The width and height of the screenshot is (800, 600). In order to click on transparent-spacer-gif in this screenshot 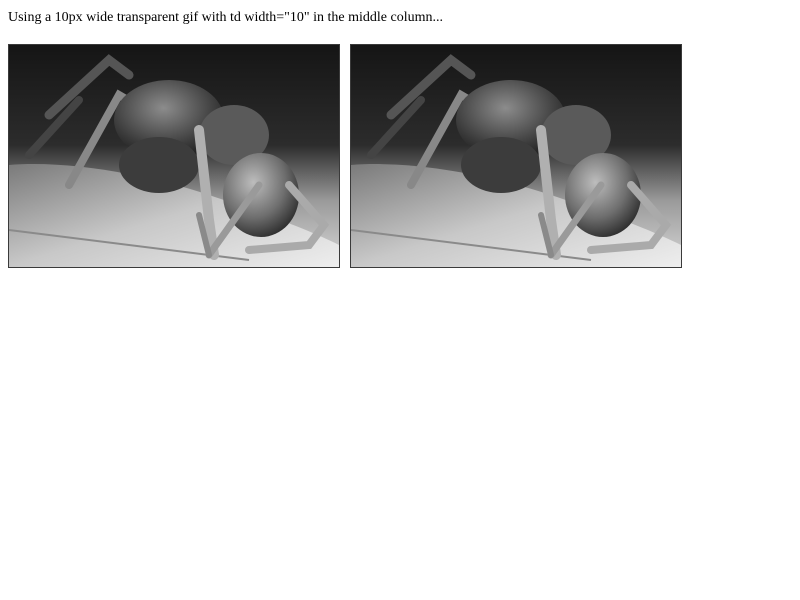, I will do `click(345, 155)`.